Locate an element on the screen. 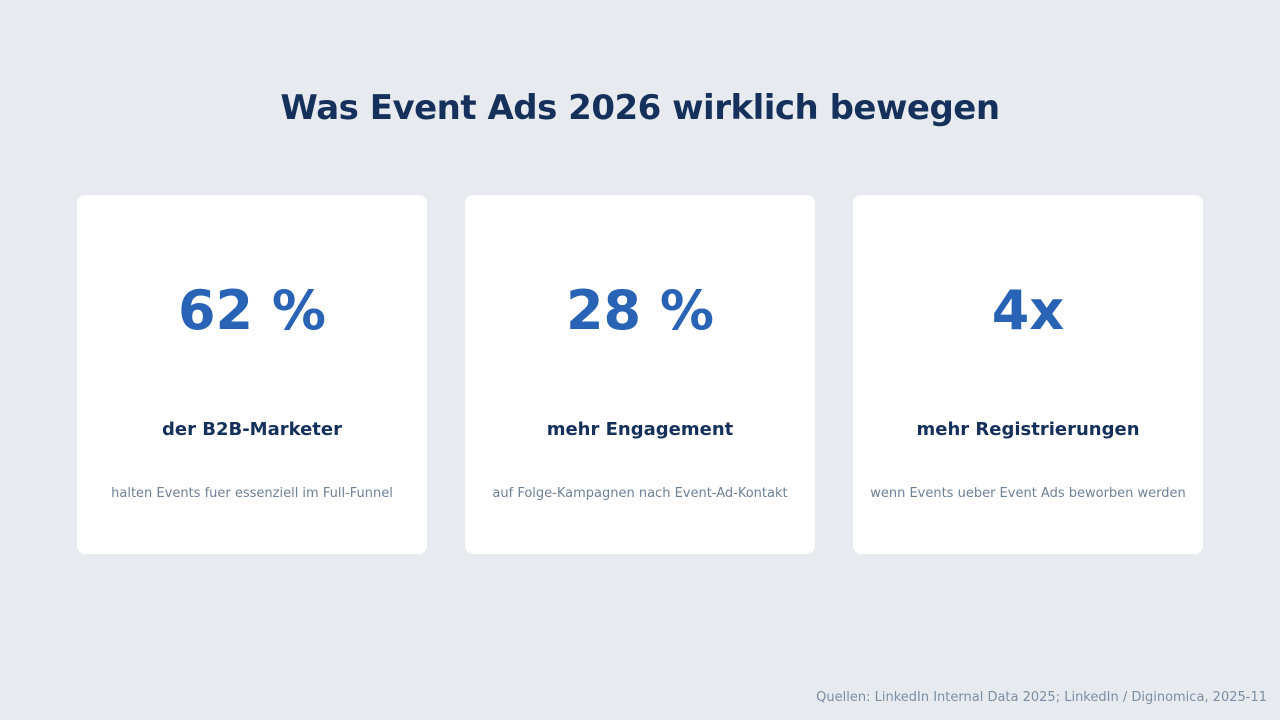  stat-value: 4x is located at coordinates (1028, 310).